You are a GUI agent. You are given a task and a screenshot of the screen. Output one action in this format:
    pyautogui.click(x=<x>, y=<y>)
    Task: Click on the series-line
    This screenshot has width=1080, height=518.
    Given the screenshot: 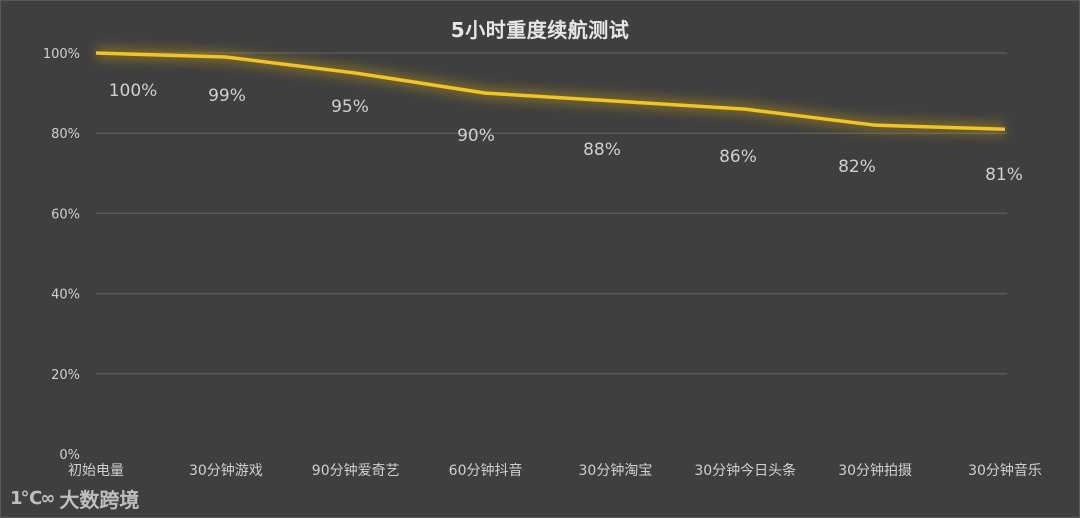 What is the action you would take?
    pyautogui.click(x=550, y=91)
    